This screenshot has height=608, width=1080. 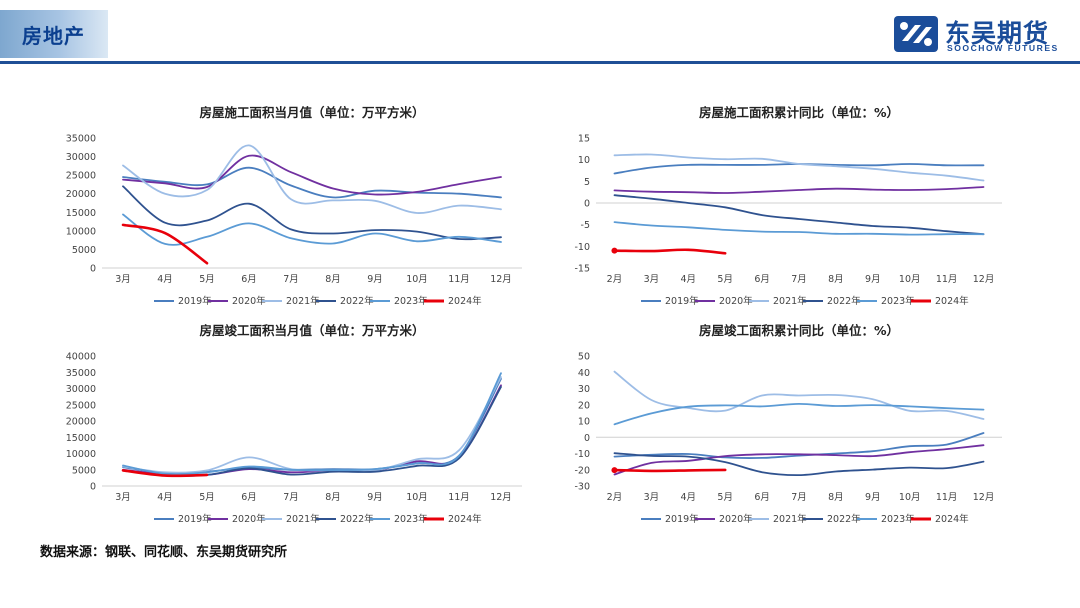 What do you see at coordinates (582, 269) in the screenshot?
I see `y-tick-label: -15` at bounding box center [582, 269].